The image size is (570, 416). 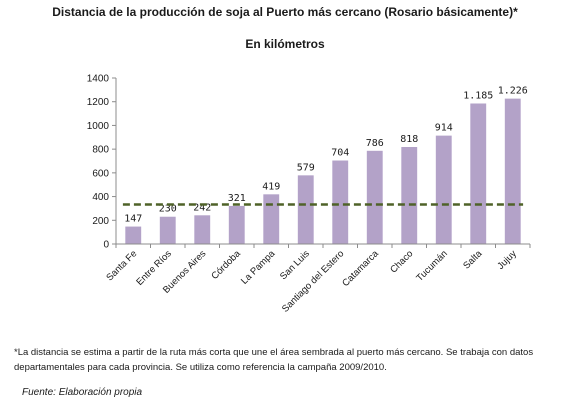 I want to click on category-label: Tucumán, so click(x=432, y=266).